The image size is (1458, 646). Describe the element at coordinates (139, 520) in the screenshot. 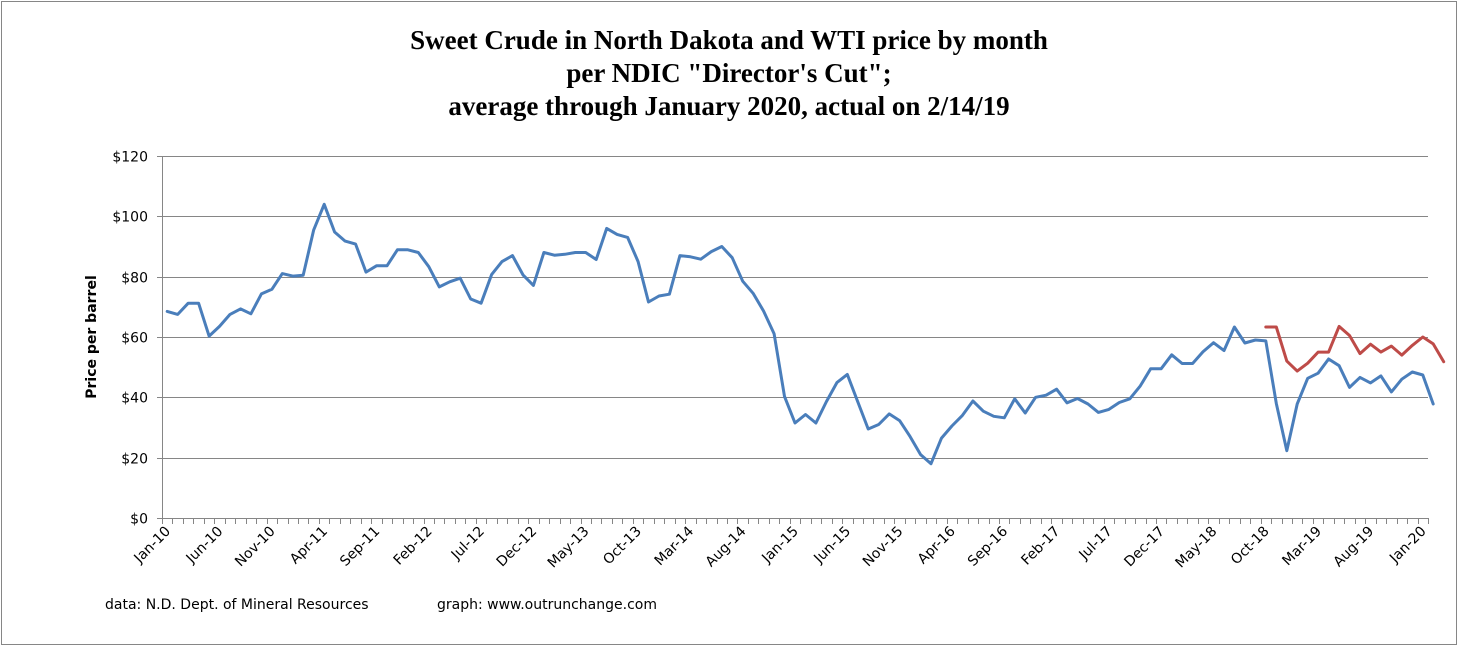

I see `y-tick-label: $0` at that location.